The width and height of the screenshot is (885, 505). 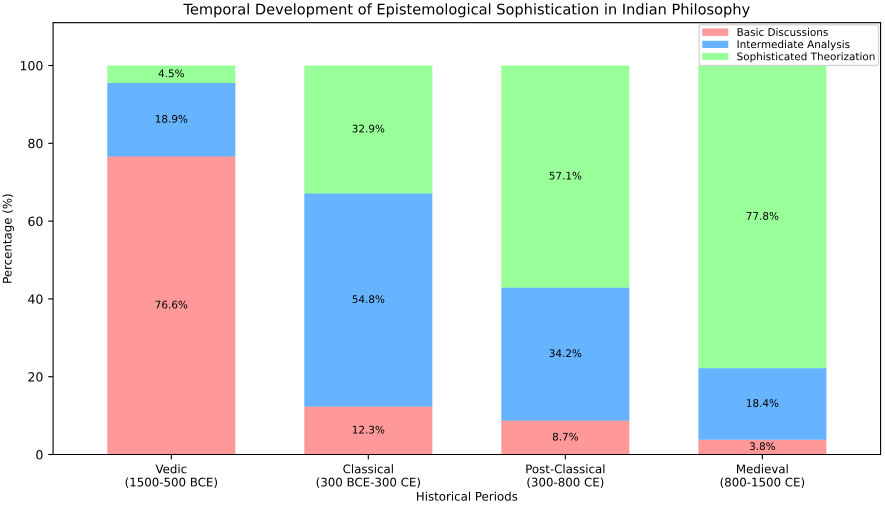 I want to click on y-tick-label: 100, so click(x=31, y=65).